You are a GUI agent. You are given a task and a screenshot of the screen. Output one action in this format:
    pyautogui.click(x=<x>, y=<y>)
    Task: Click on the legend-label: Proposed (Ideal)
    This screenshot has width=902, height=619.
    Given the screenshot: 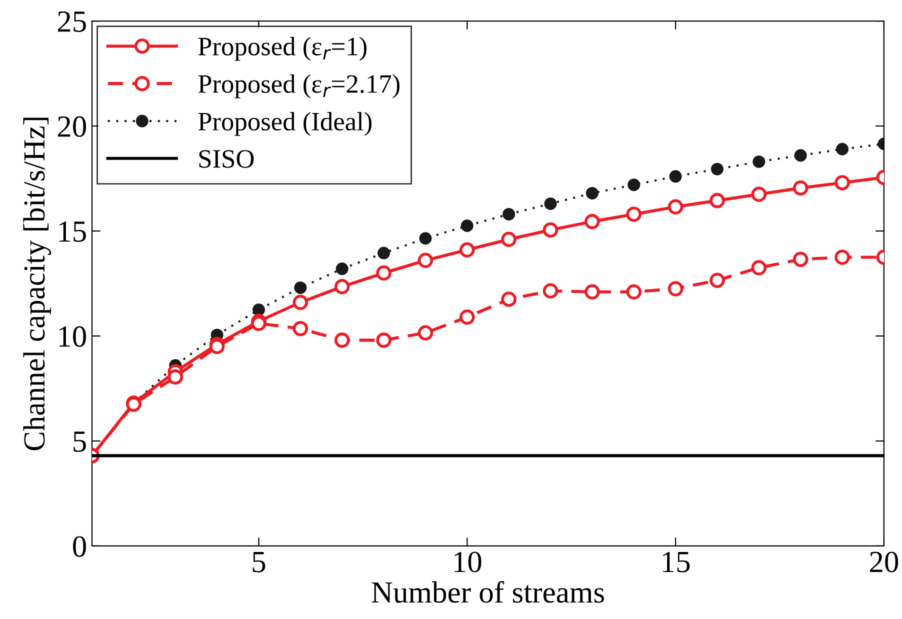 What is the action you would take?
    pyautogui.click(x=285, y=124)
    